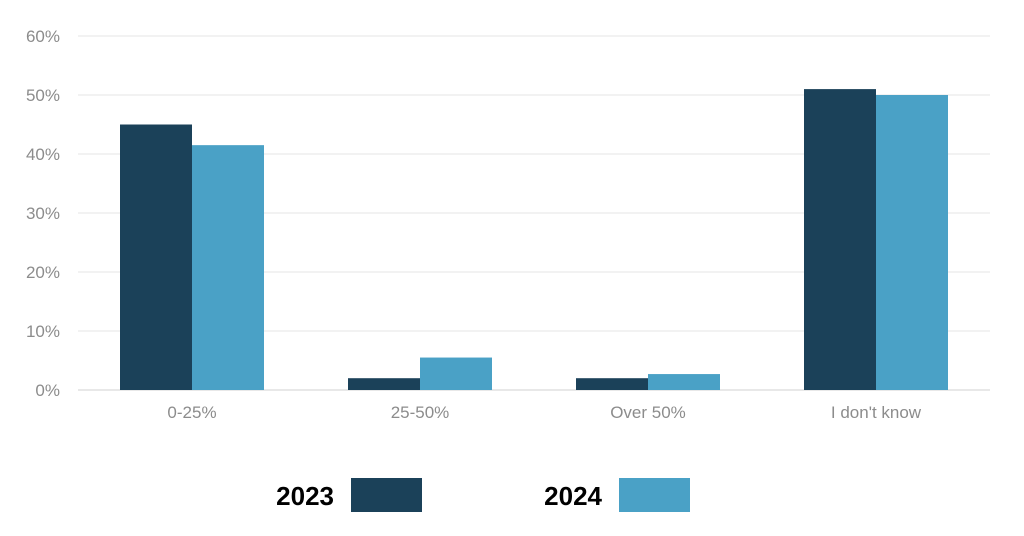 This screenshot has height=536, width=1024. What do you see at coordinates (544, 412) in the screenshot?
I see `x-axis-ticks: 0-25% 25-50% Over 50% I don't know` at bounding box center [544, 412].